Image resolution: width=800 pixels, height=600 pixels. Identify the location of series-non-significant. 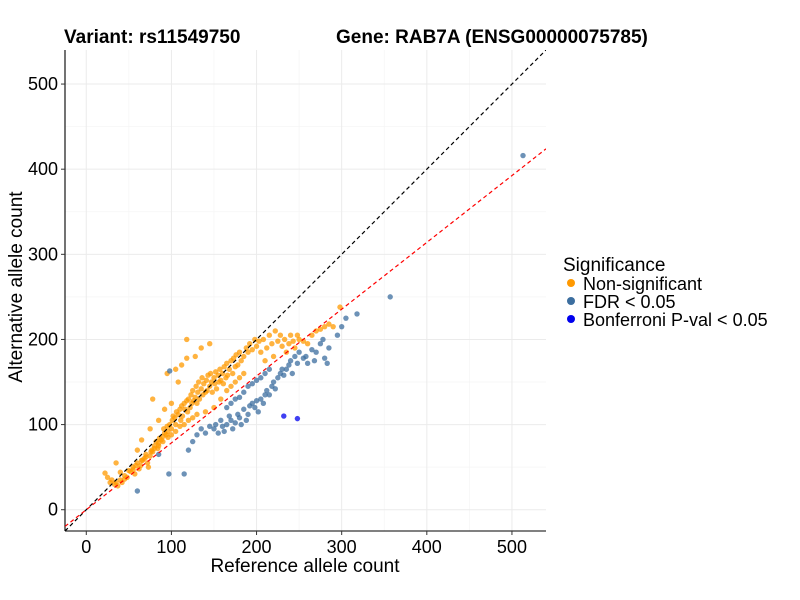
(222, 396).